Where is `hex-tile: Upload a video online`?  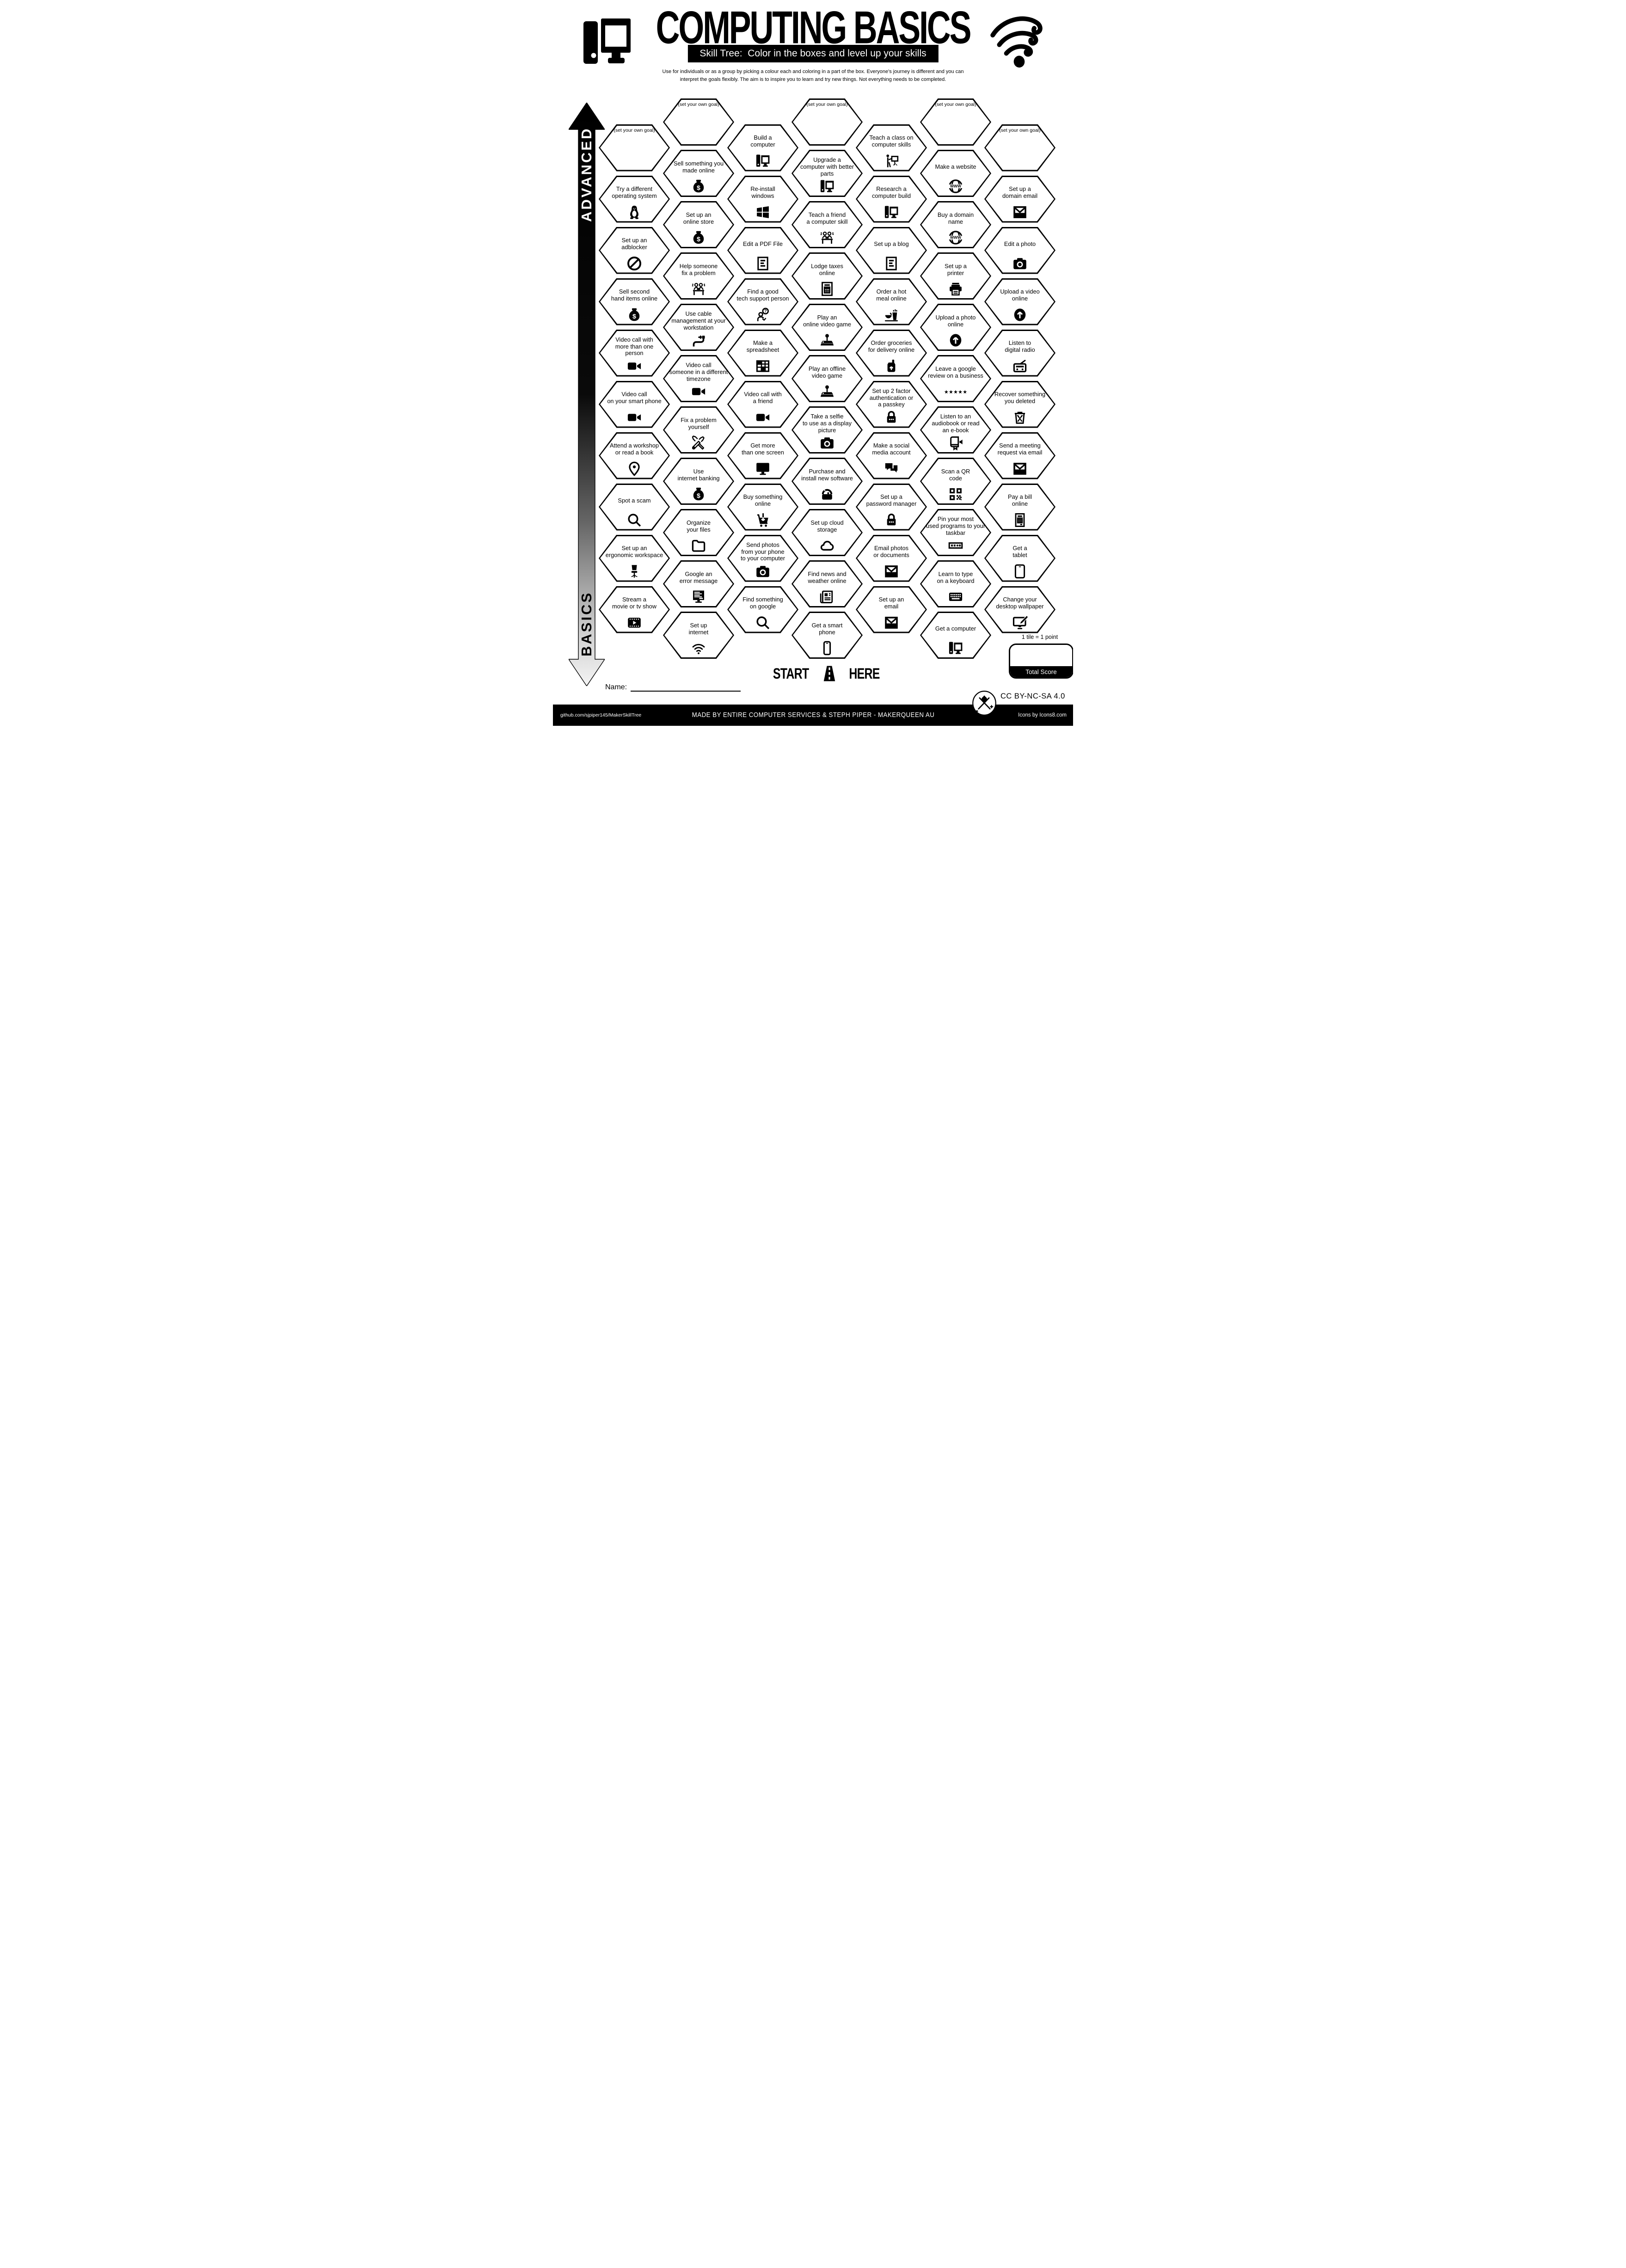 hex-tile: Upload a video online is located at coordinates (1020, 301).